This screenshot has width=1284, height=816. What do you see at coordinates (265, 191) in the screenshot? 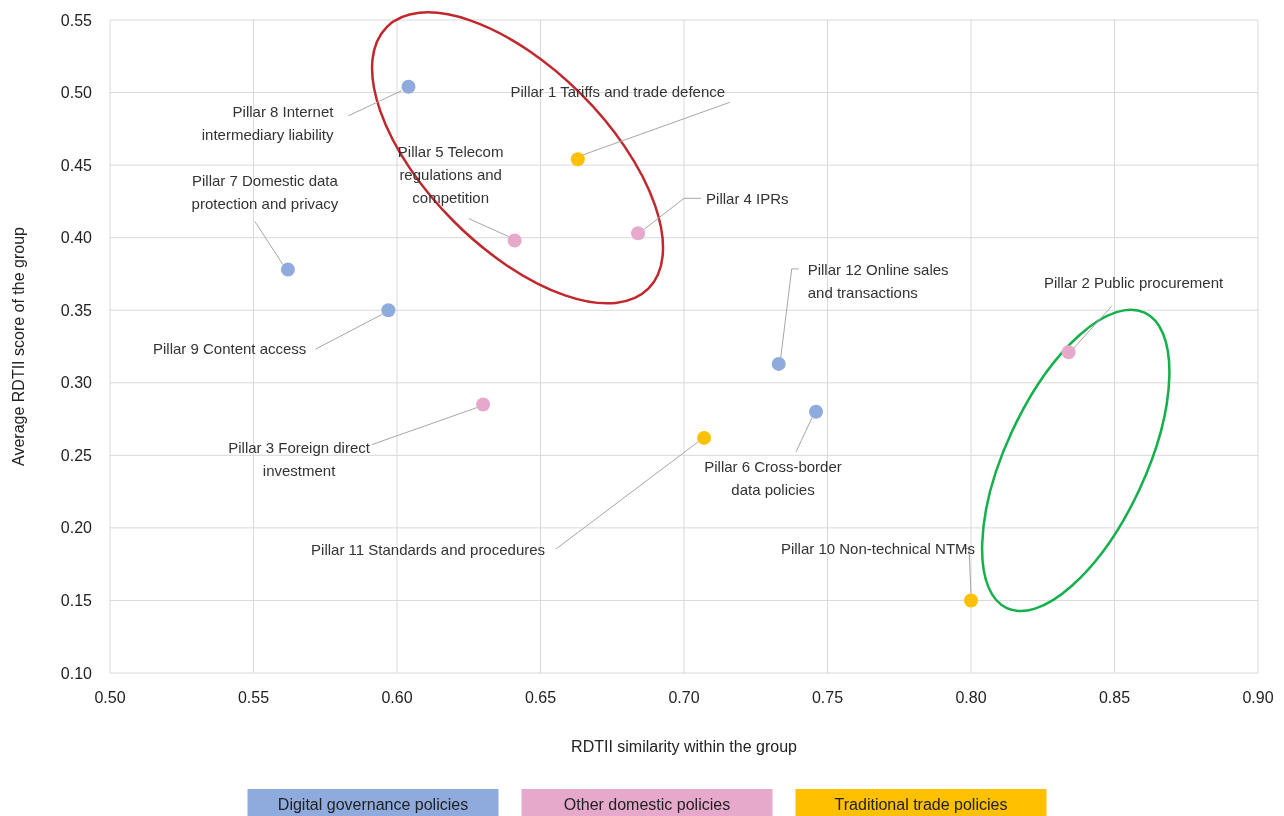
I see `annotation: Pillar 7 Domestic data protection and privacy` at bounding box center [265, 191].